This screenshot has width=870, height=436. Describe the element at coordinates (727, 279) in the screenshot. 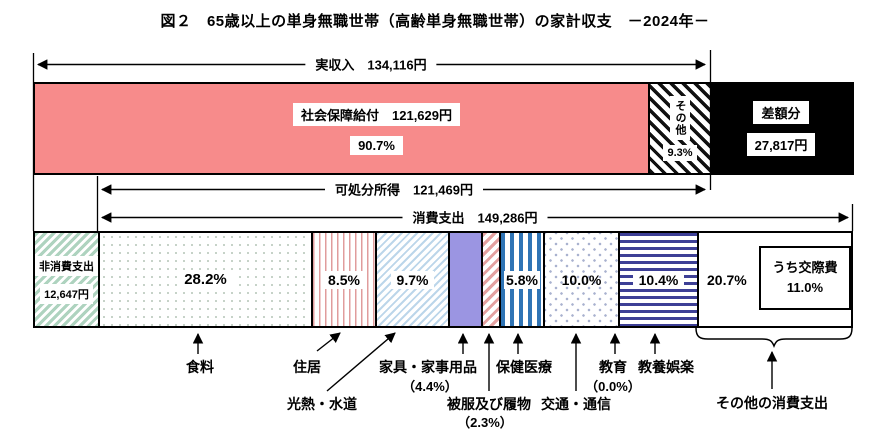

I see `other-consumption-percent: 20.7%` at that location.